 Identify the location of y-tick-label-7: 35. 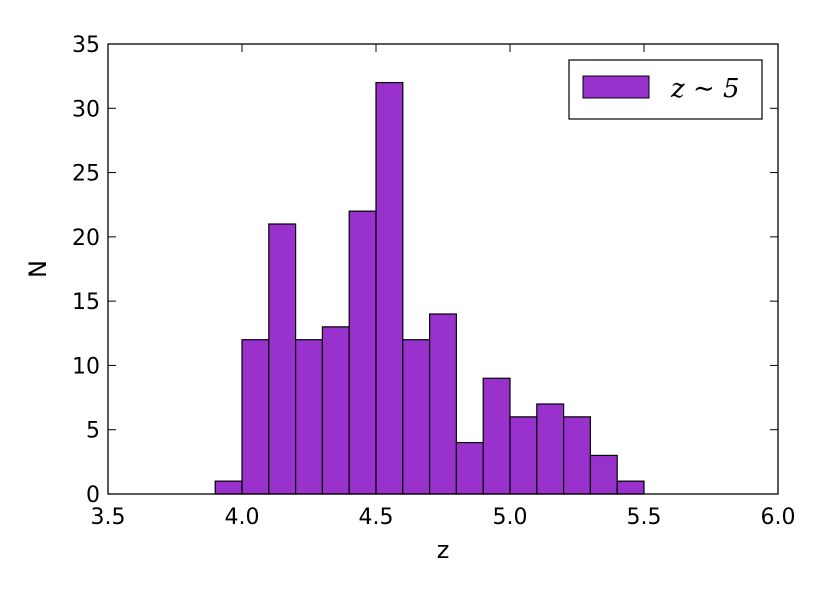
(86, 45).